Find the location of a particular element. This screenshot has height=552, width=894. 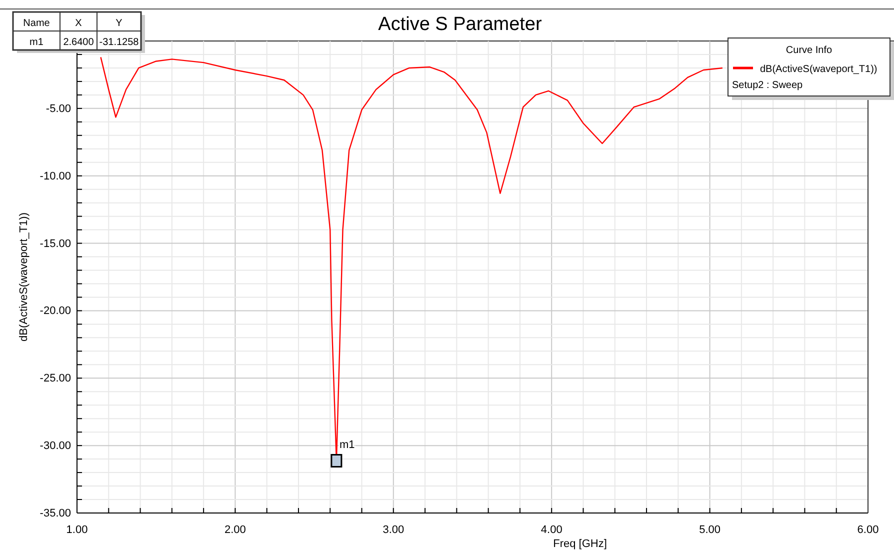

x-tick-label: 3.00 is located at coordinates (393, 530).